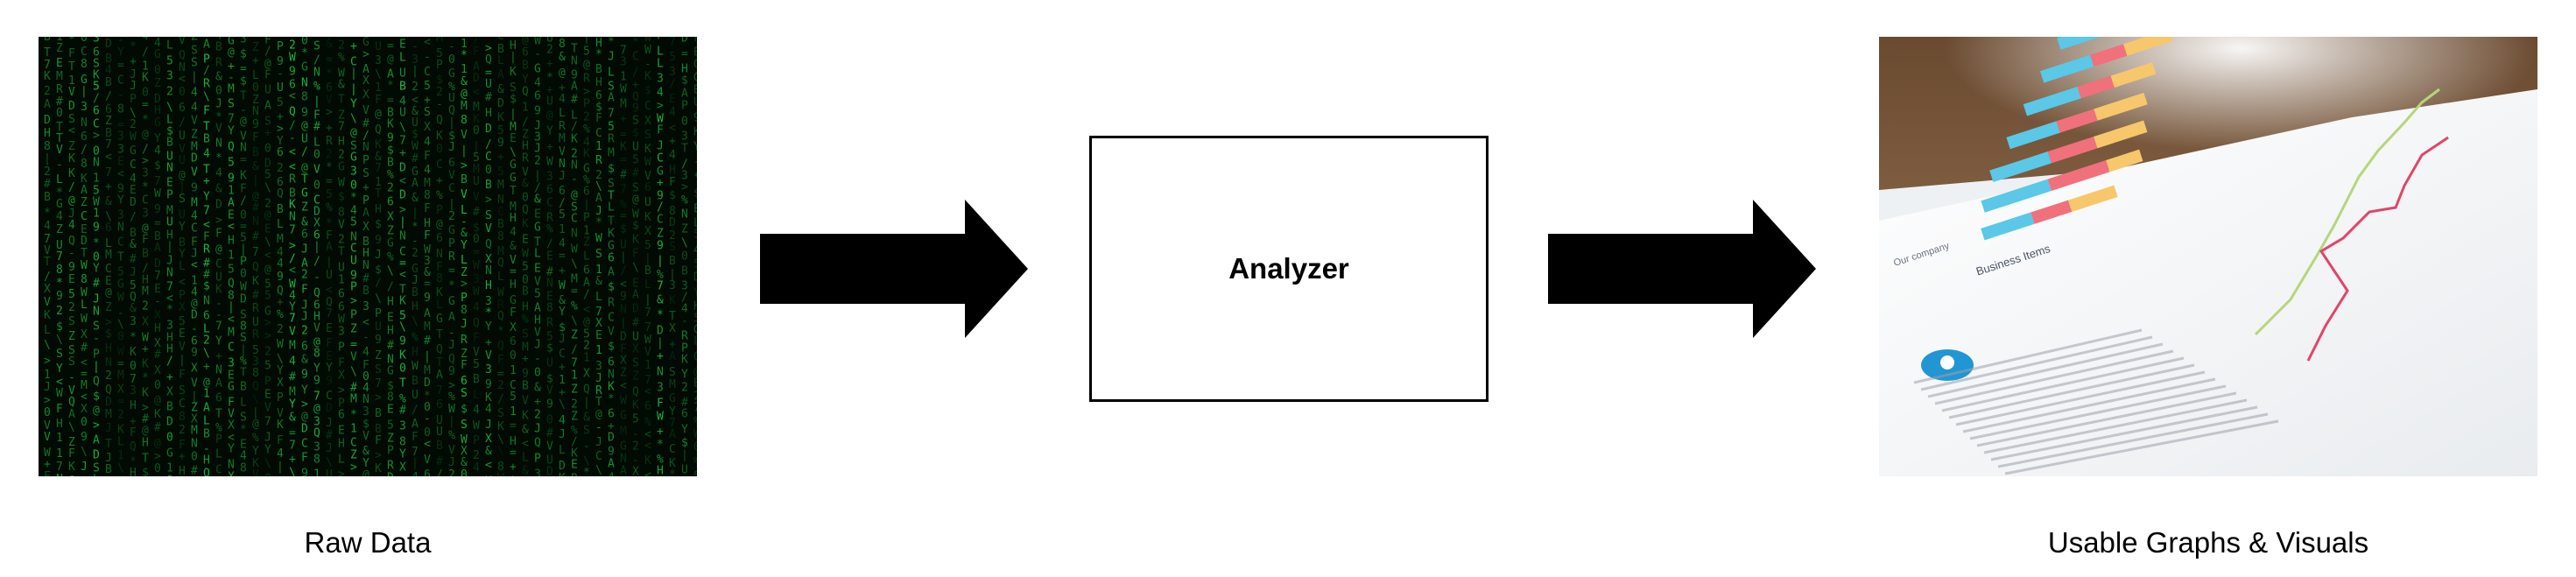 The height and width of the screenshot is (577, 2576). Describe the element at coordinates (341, 375) in the screenshot. I see `svg-text: X` at that location.